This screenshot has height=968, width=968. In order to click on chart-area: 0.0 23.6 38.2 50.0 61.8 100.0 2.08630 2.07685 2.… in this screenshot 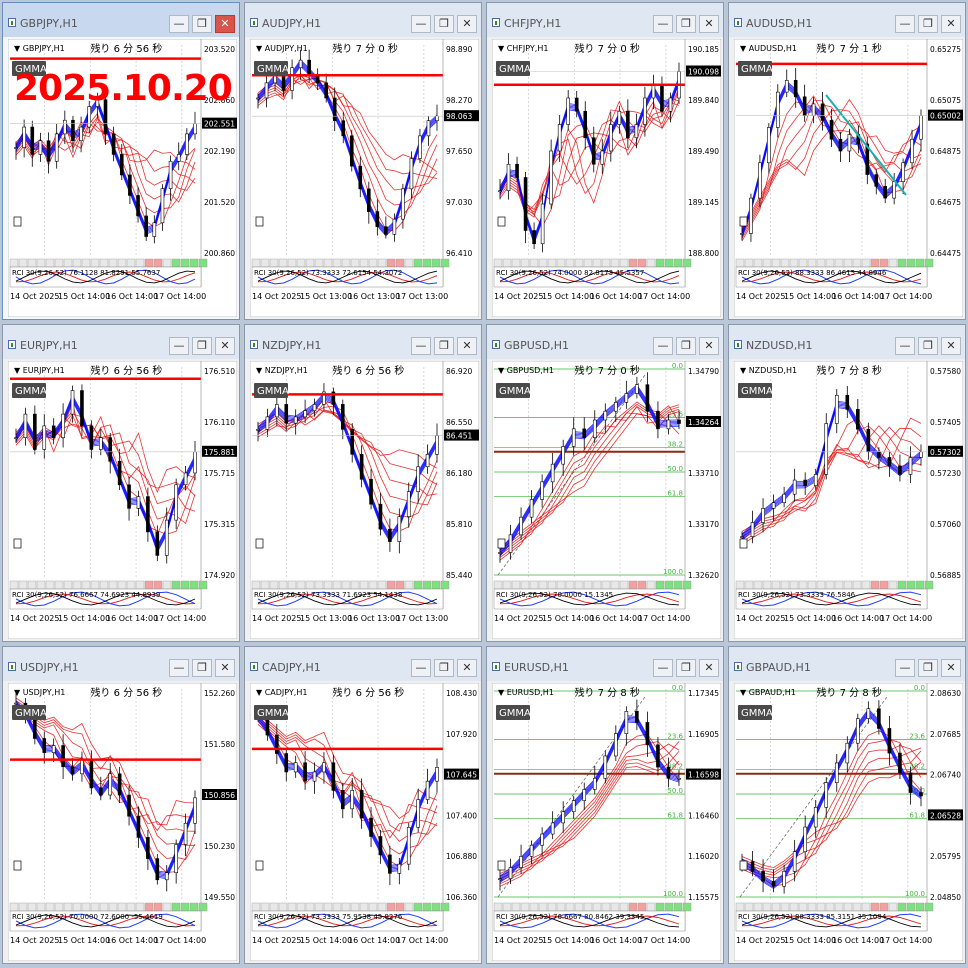, I will do `click(848, 822)`.